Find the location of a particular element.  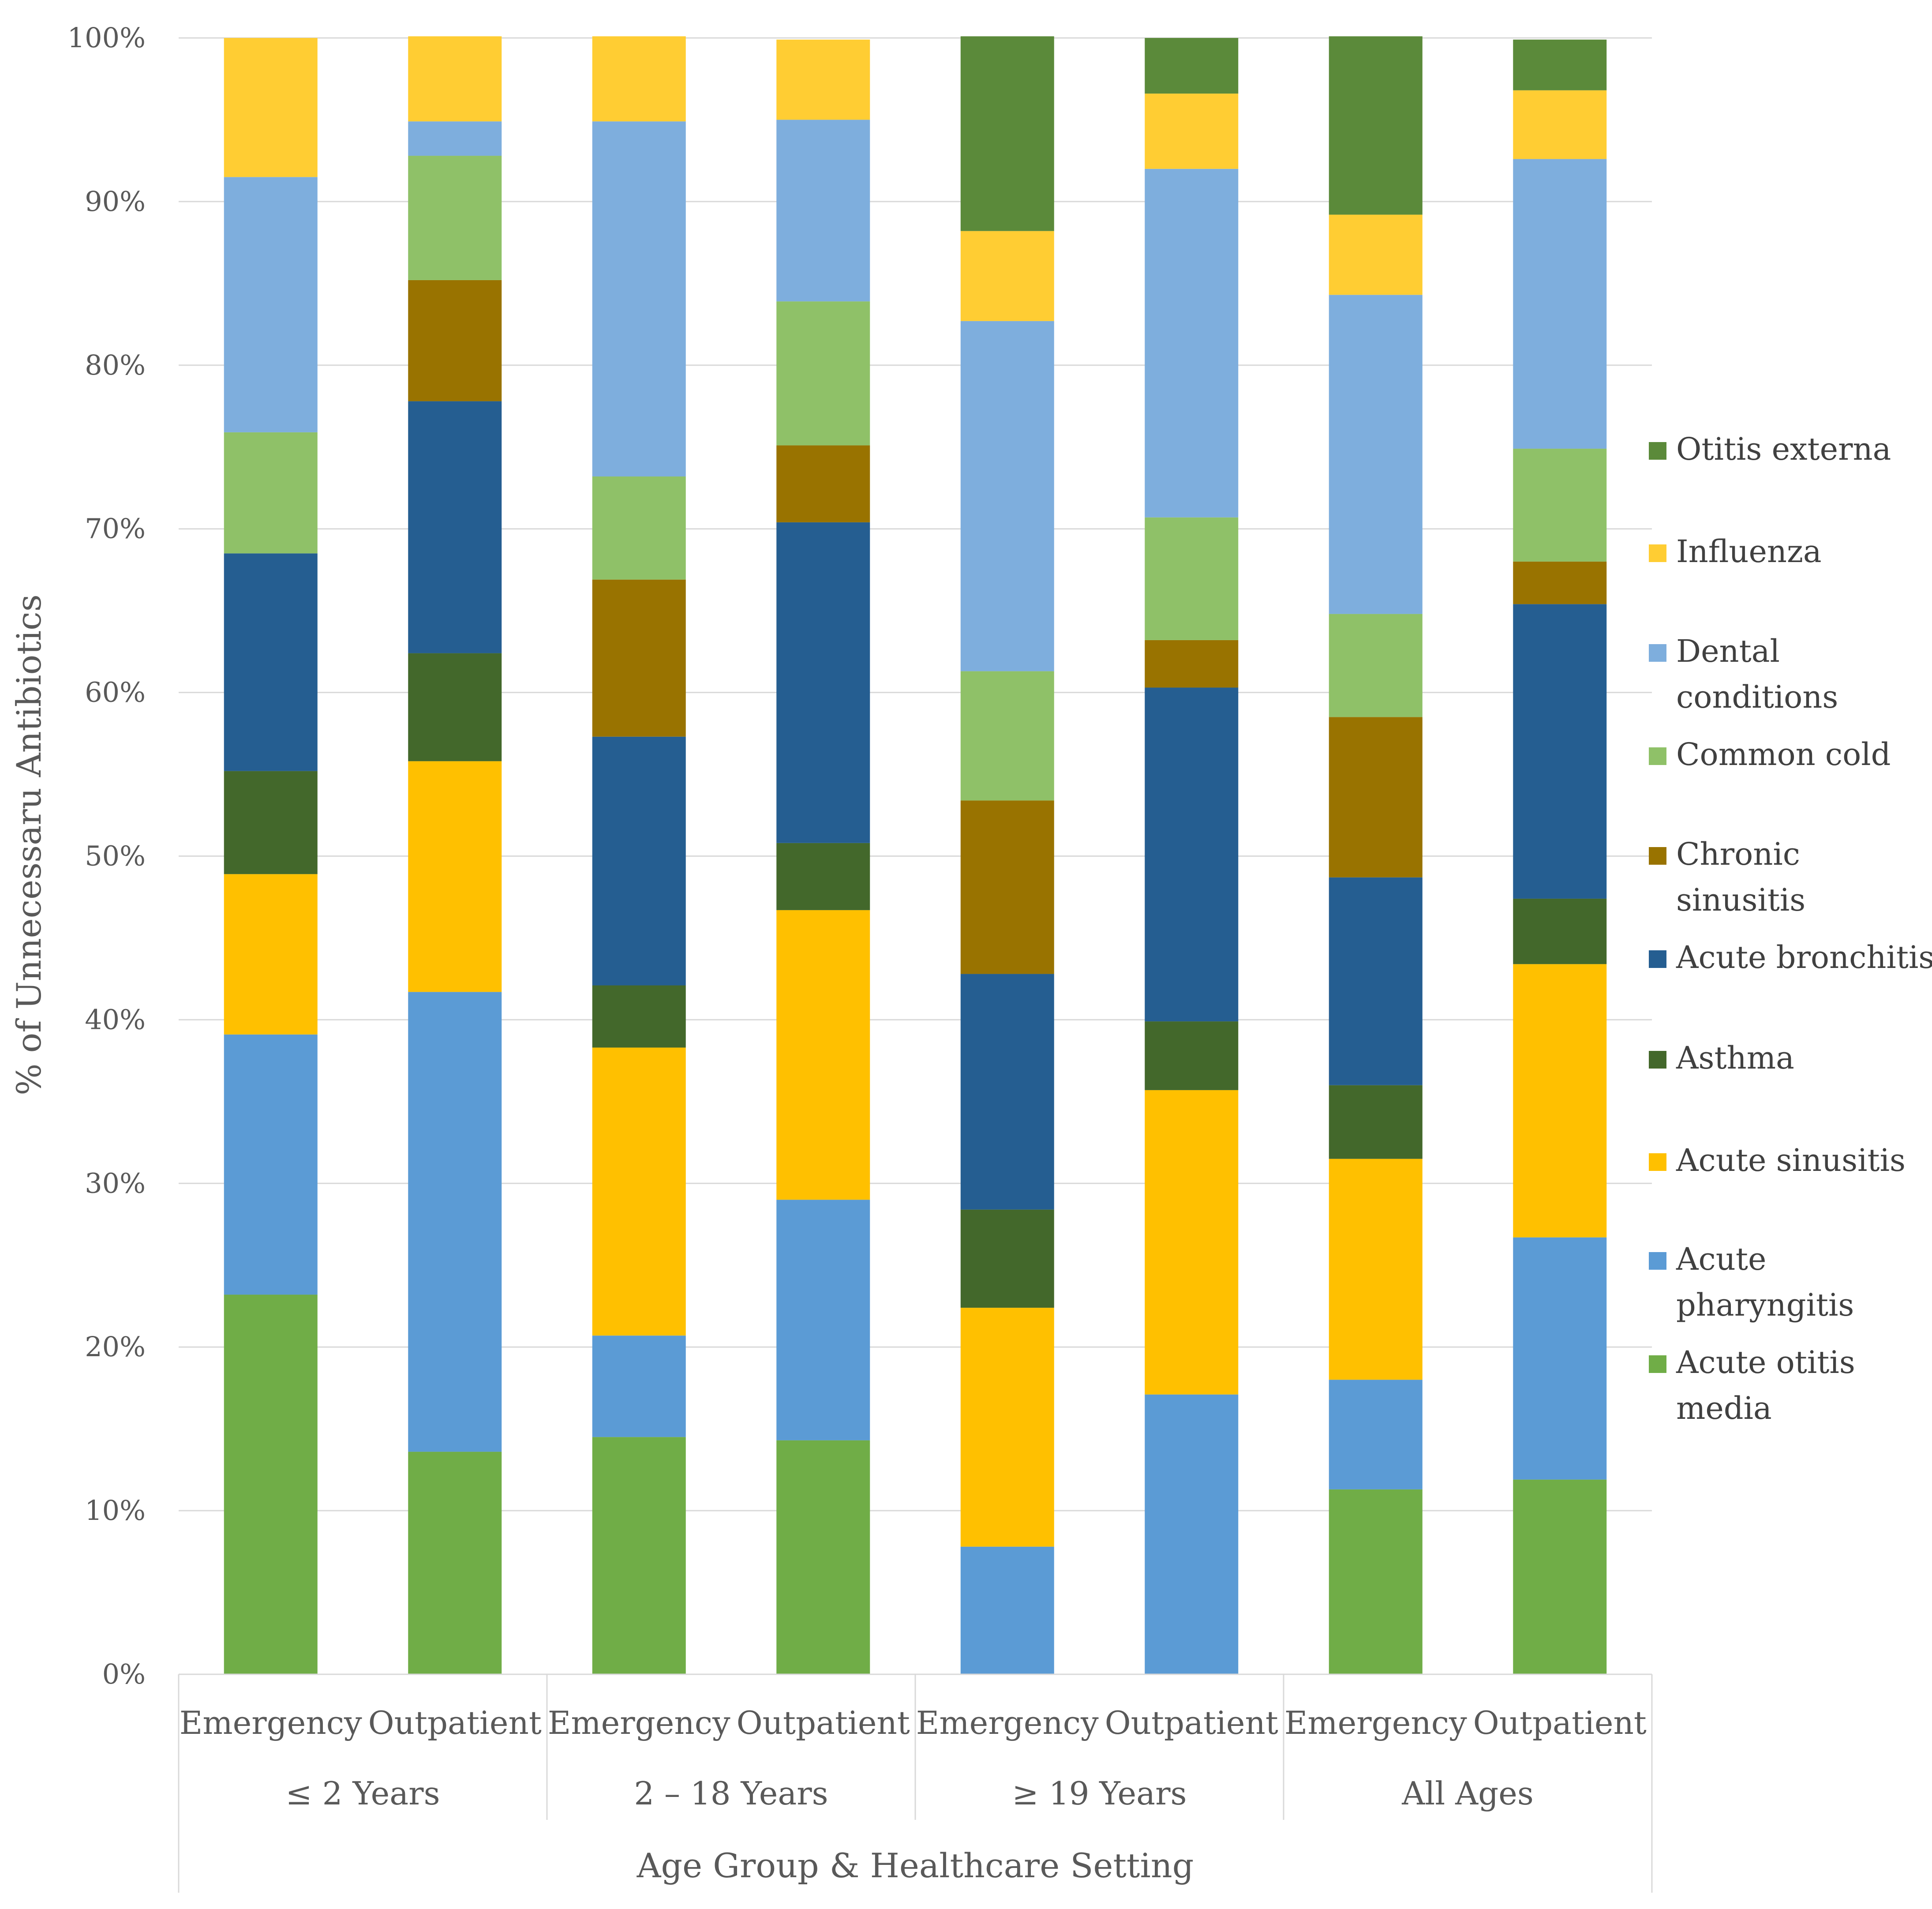

legend-label: Asthma is located at coordinates (1735, 1058).